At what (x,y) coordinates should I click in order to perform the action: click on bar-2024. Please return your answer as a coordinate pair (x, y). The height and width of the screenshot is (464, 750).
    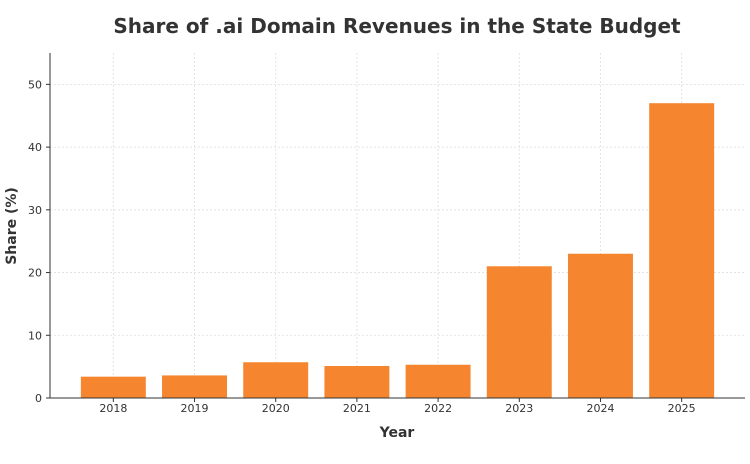
    Looking at the image, I should click on (600, 325).